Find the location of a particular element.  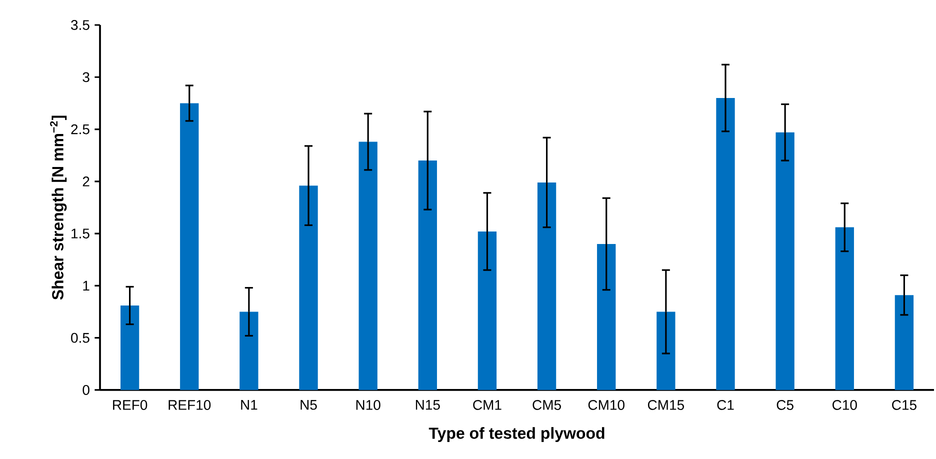

y-tick-label: 3 is located at coordinates (86, 77).